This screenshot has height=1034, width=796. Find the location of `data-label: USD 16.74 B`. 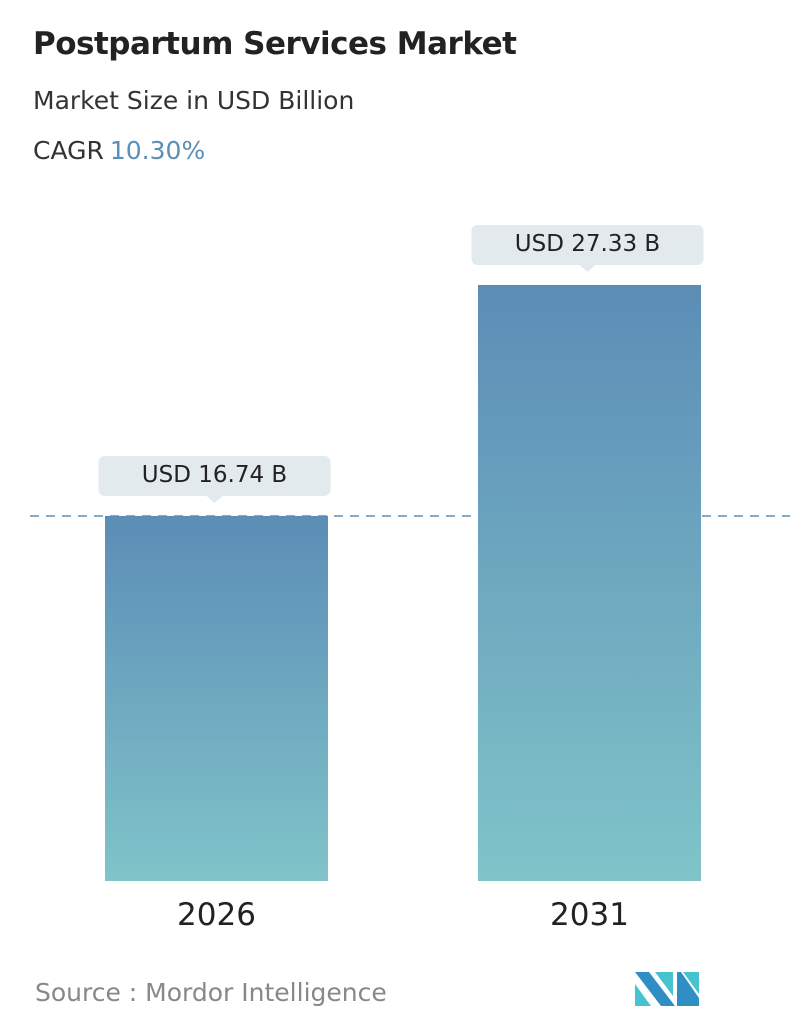

data-label: USD 16.74 B is located at coordinates (214, 475).